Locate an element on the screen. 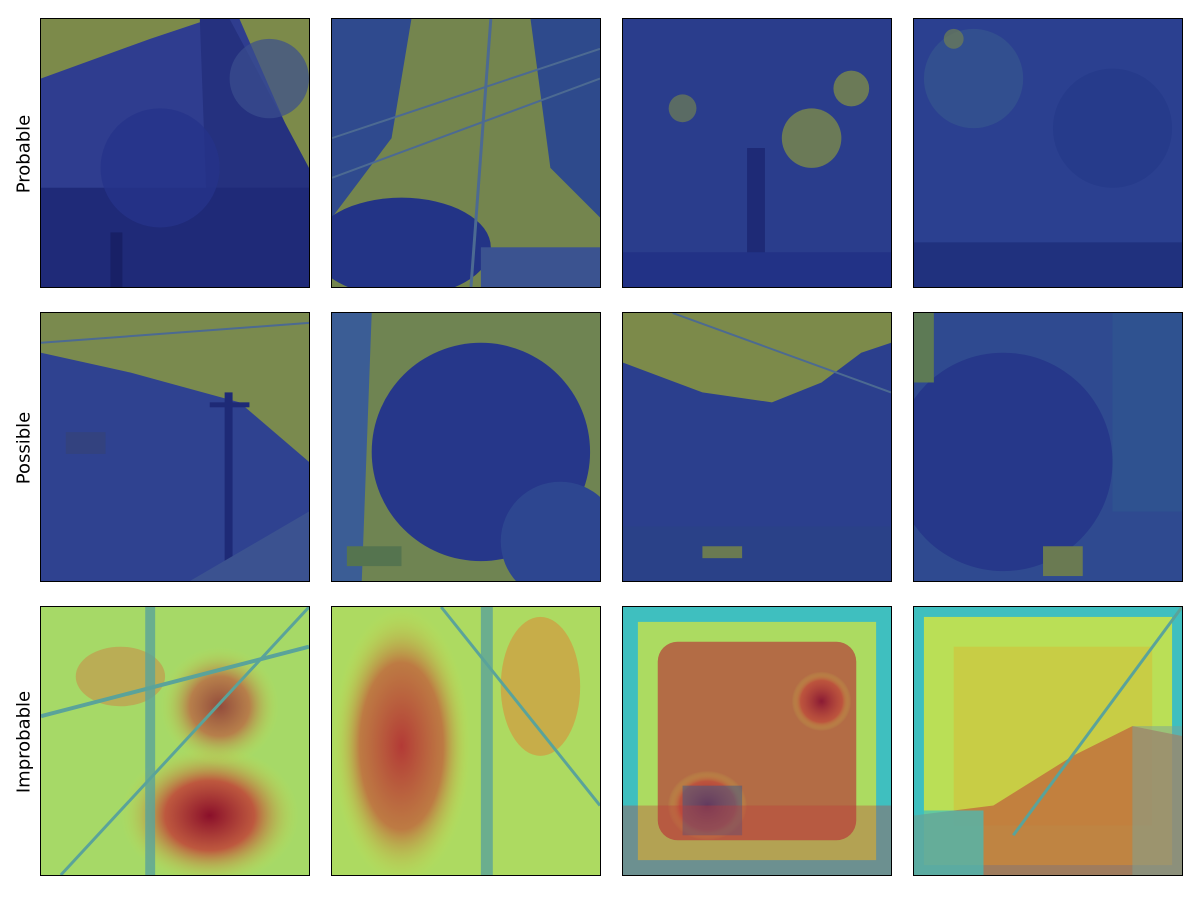 The width and height of the screenshot is (1200, 900). row-label-improbable: Improbable is located at coordinates (24, 742).